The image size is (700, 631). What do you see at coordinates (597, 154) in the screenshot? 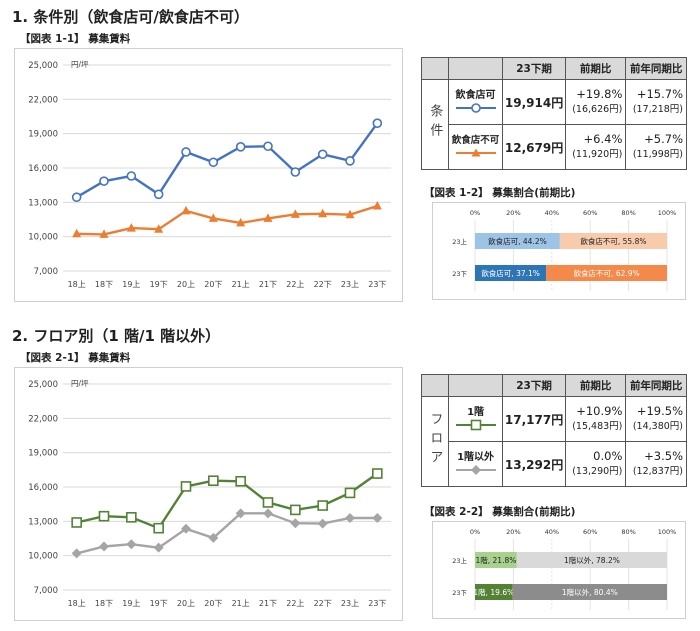
I see `qoq-prev: (11,920円)` at bounding box center [597, 154].